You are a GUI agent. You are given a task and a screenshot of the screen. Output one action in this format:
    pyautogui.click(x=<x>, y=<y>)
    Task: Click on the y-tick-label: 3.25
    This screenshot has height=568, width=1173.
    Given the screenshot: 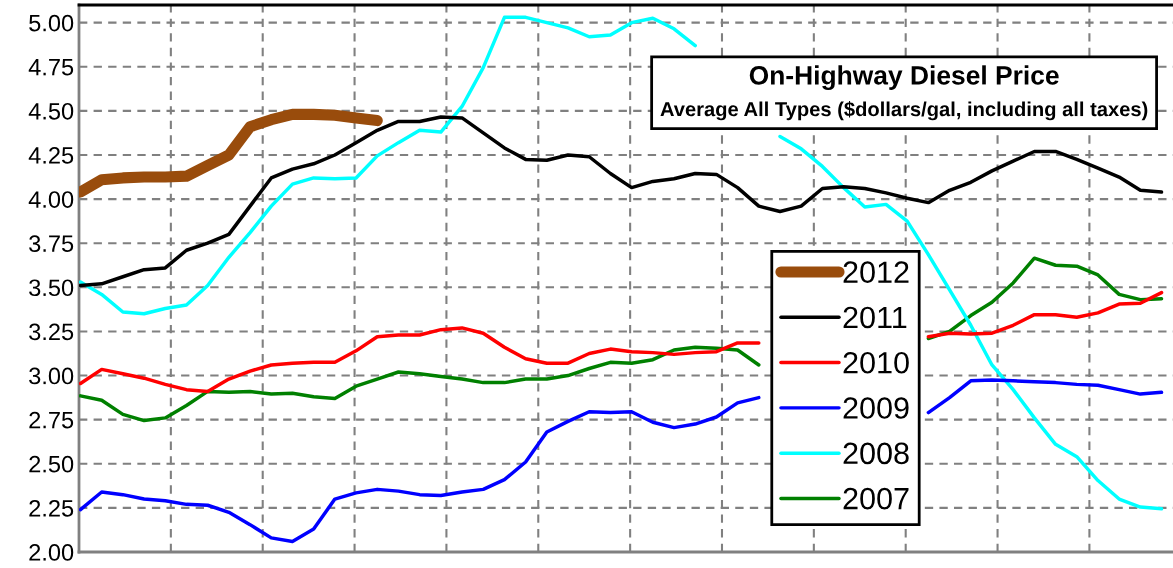 What is the action you would take?
    pyautogui.click(x=51, y=332)
    